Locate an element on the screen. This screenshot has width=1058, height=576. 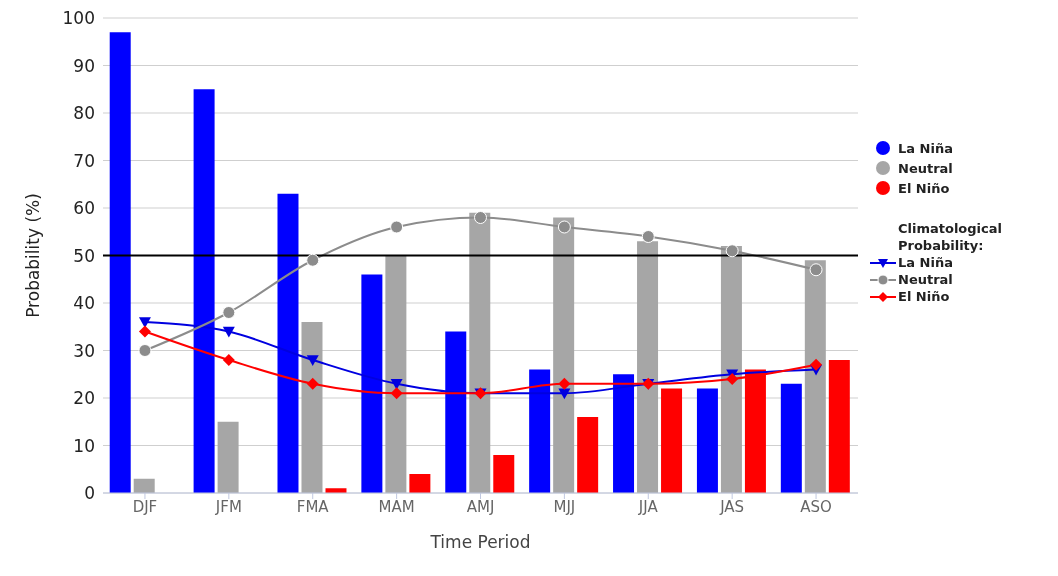
x-tick-label: JFM is located at coordinates (228, 506).